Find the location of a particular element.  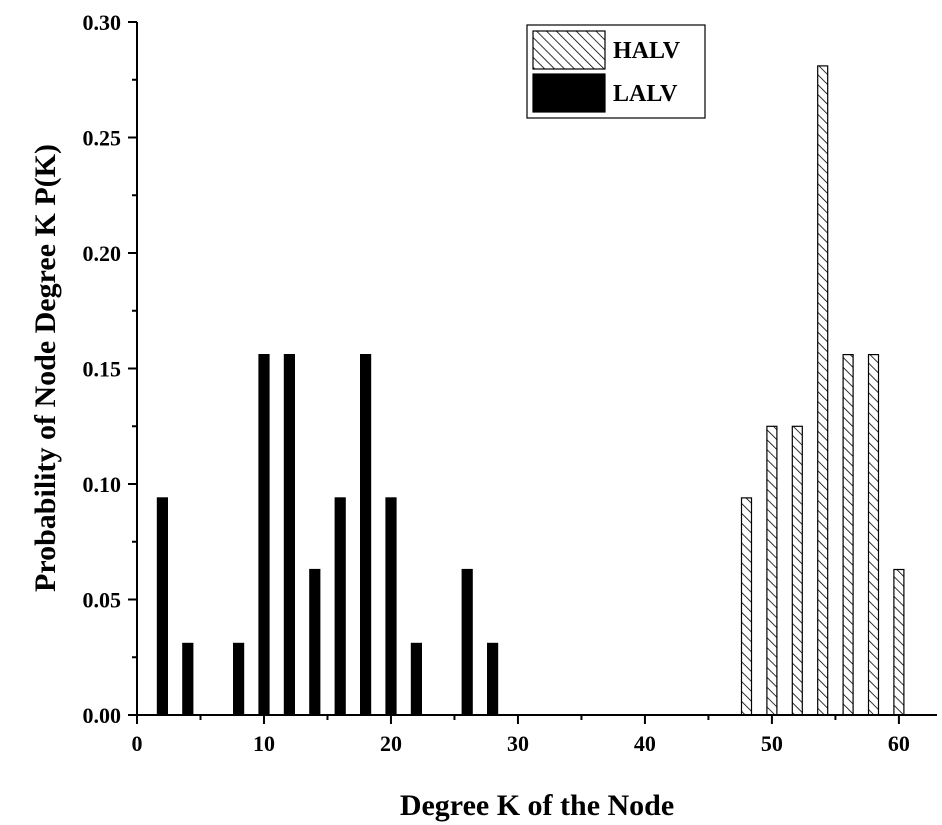

legend-label-lalv: LALV is located at coordinates (645, 94).